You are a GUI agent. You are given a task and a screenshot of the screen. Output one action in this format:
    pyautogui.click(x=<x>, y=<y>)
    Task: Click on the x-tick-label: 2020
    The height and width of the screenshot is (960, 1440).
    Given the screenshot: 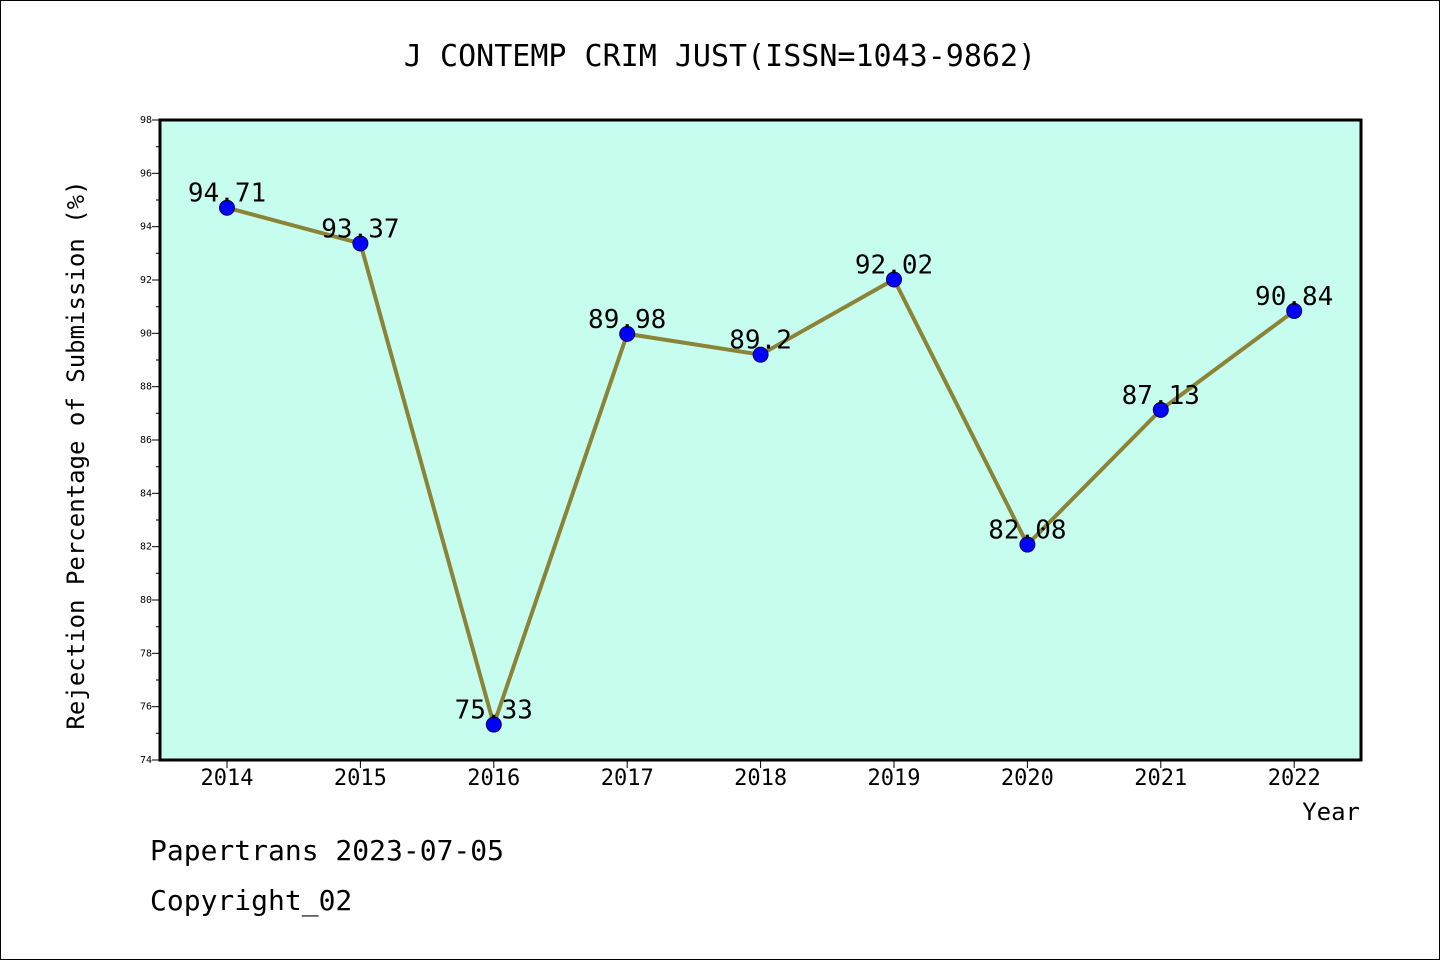 What is the action you would take?
    pyautogui.click(x=1027, y=778)
    